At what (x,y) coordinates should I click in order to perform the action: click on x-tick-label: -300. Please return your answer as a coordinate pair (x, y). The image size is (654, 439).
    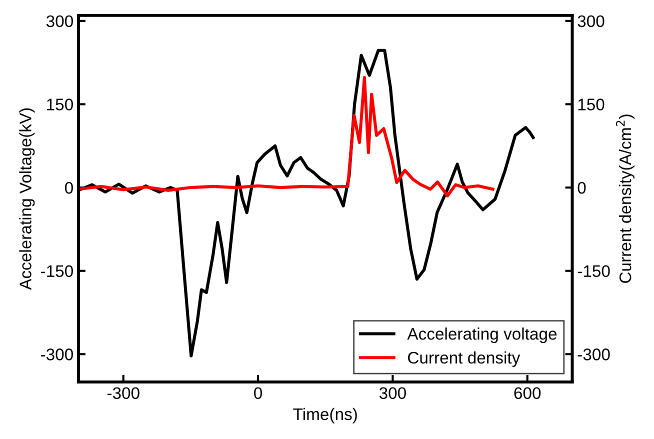
    Looking at the image, I should click on (123, 393).